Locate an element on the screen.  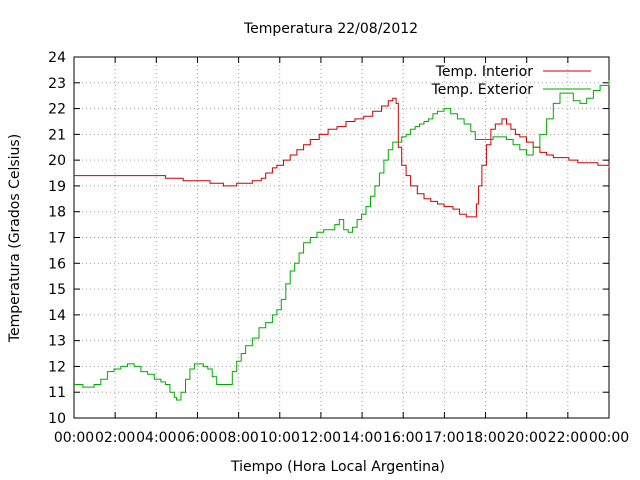
x-tick-label: 06:00 is located at coordinates (197, 438).